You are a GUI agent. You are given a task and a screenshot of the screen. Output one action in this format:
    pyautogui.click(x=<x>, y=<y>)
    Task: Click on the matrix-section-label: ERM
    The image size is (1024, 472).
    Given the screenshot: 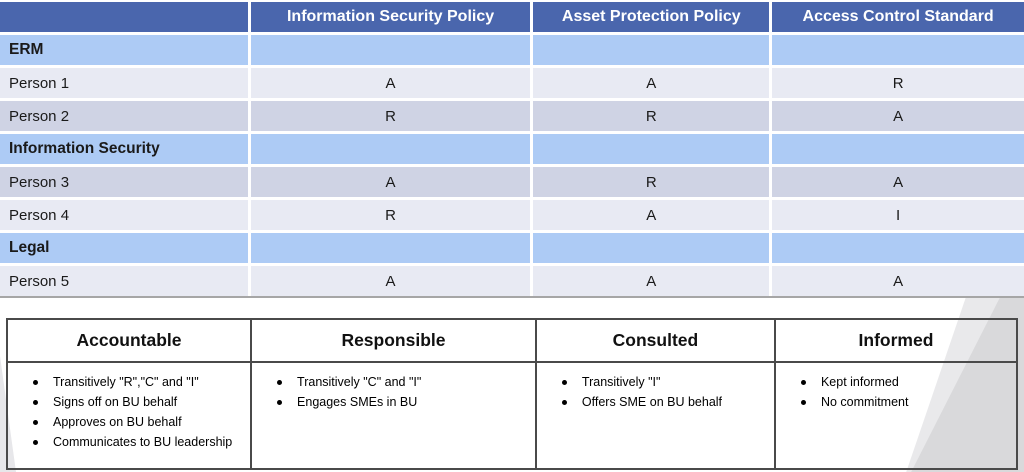 What is the action you would take?
    pyautogui.click(x=124, y=50)
    